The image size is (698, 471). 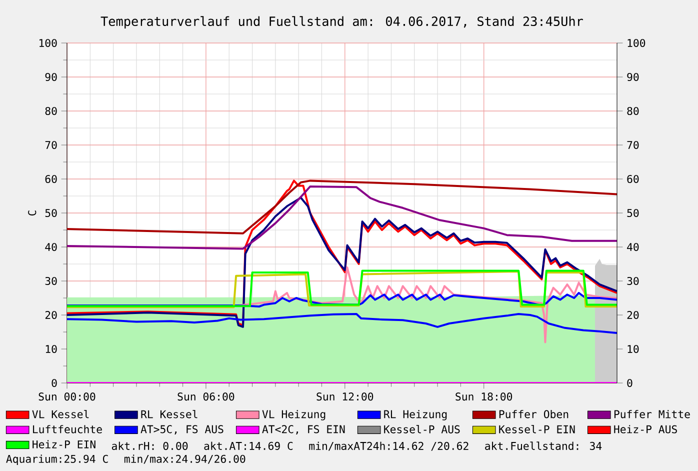 What do you see at coordinates (633, 77) in the screenshot?
I see `y2-tick-label: 90` at bounding box center [633, 77].